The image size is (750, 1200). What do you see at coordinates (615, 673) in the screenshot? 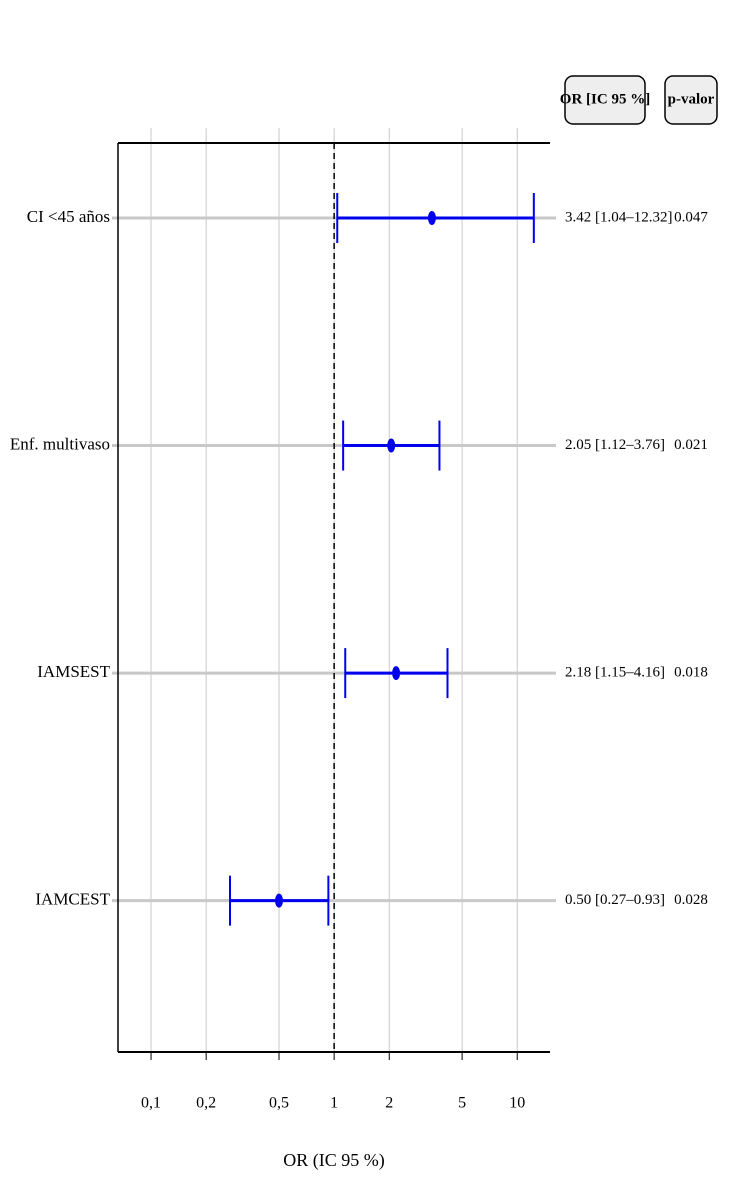
I see `value-label: 2.18 [1.15–4.16]` at bounding box center [615, 673].